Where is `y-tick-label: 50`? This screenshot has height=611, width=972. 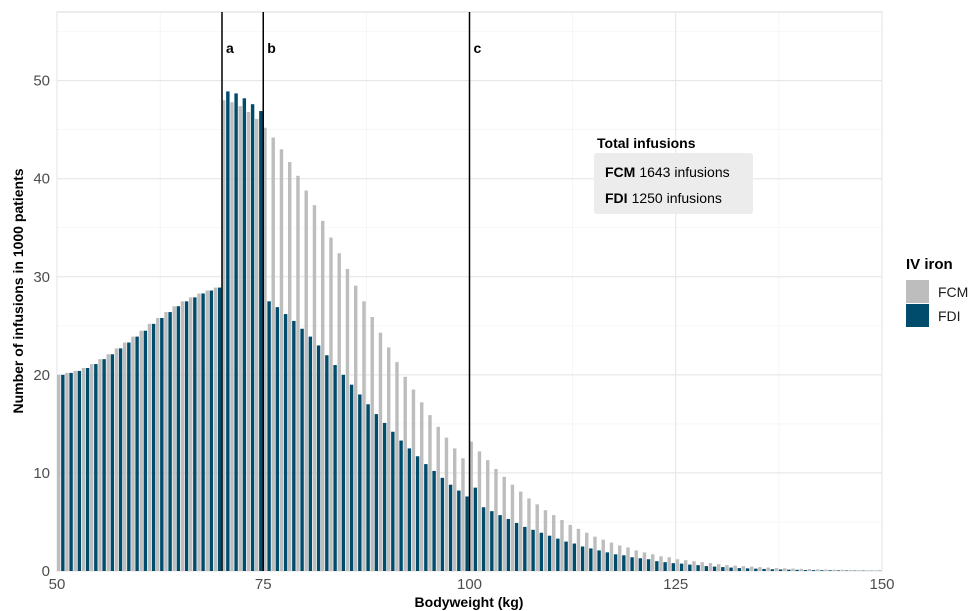
y-tick-label: 50 is located at coordinates (41, 81).